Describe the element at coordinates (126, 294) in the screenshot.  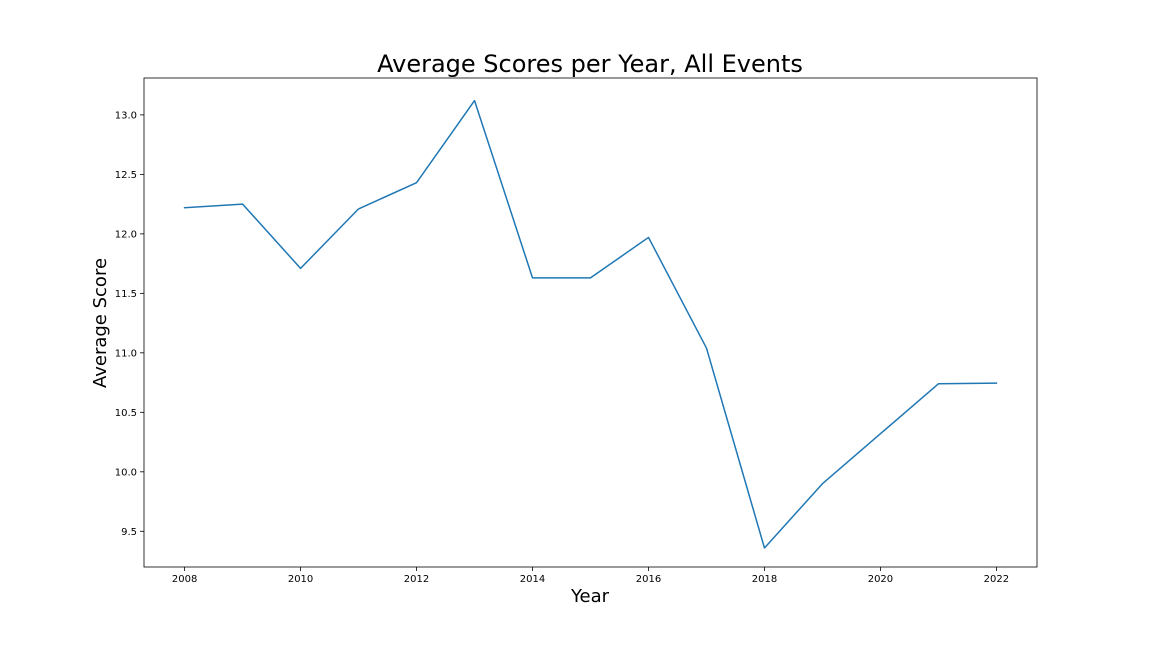
I see `y-tick-label: 11.5` at that location.